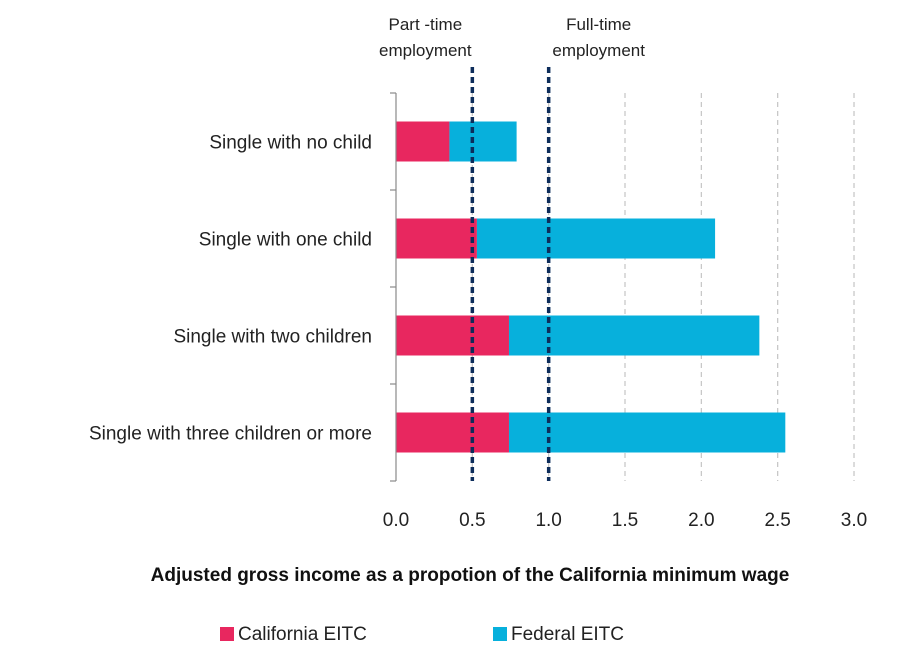 This screenshot has width=899, height=651. Describe the element at coordinates (854, 520) in the screenshot. I see `x-tick-label: 3.0` at that location.